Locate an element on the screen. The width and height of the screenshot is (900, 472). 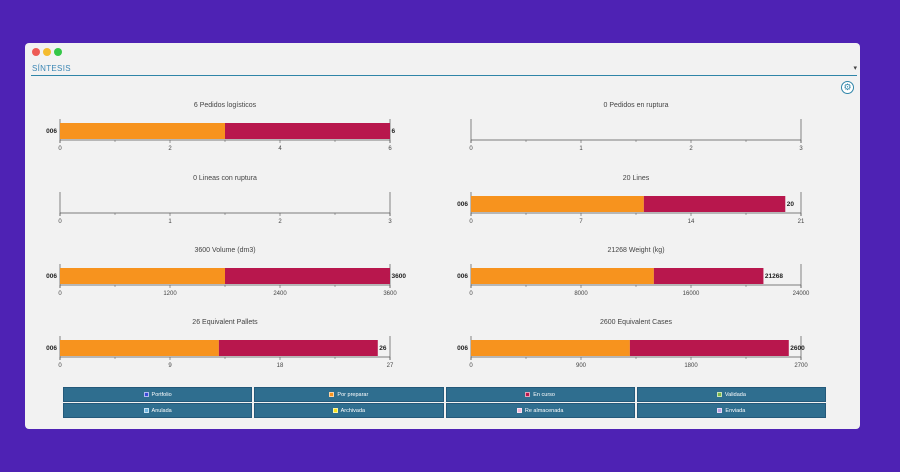
chart-title: 2600 Equivalent Cases is located at coordinates (636, 322).